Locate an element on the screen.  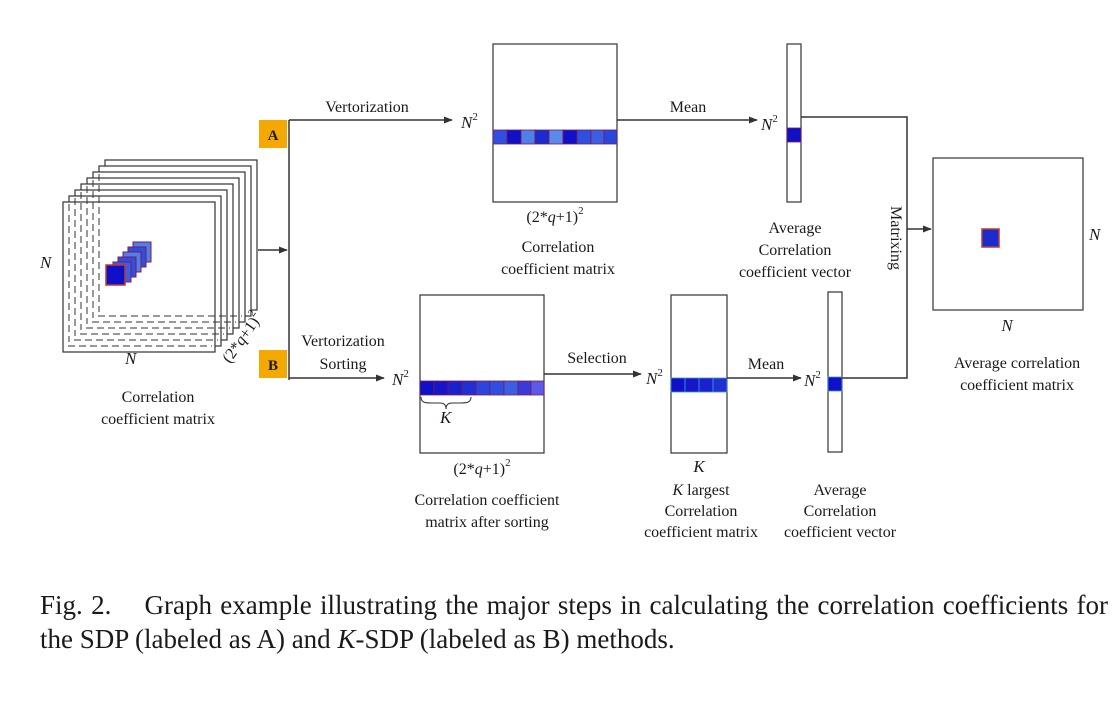
avg-vector-b-cell is located at coordinates (835, 384).